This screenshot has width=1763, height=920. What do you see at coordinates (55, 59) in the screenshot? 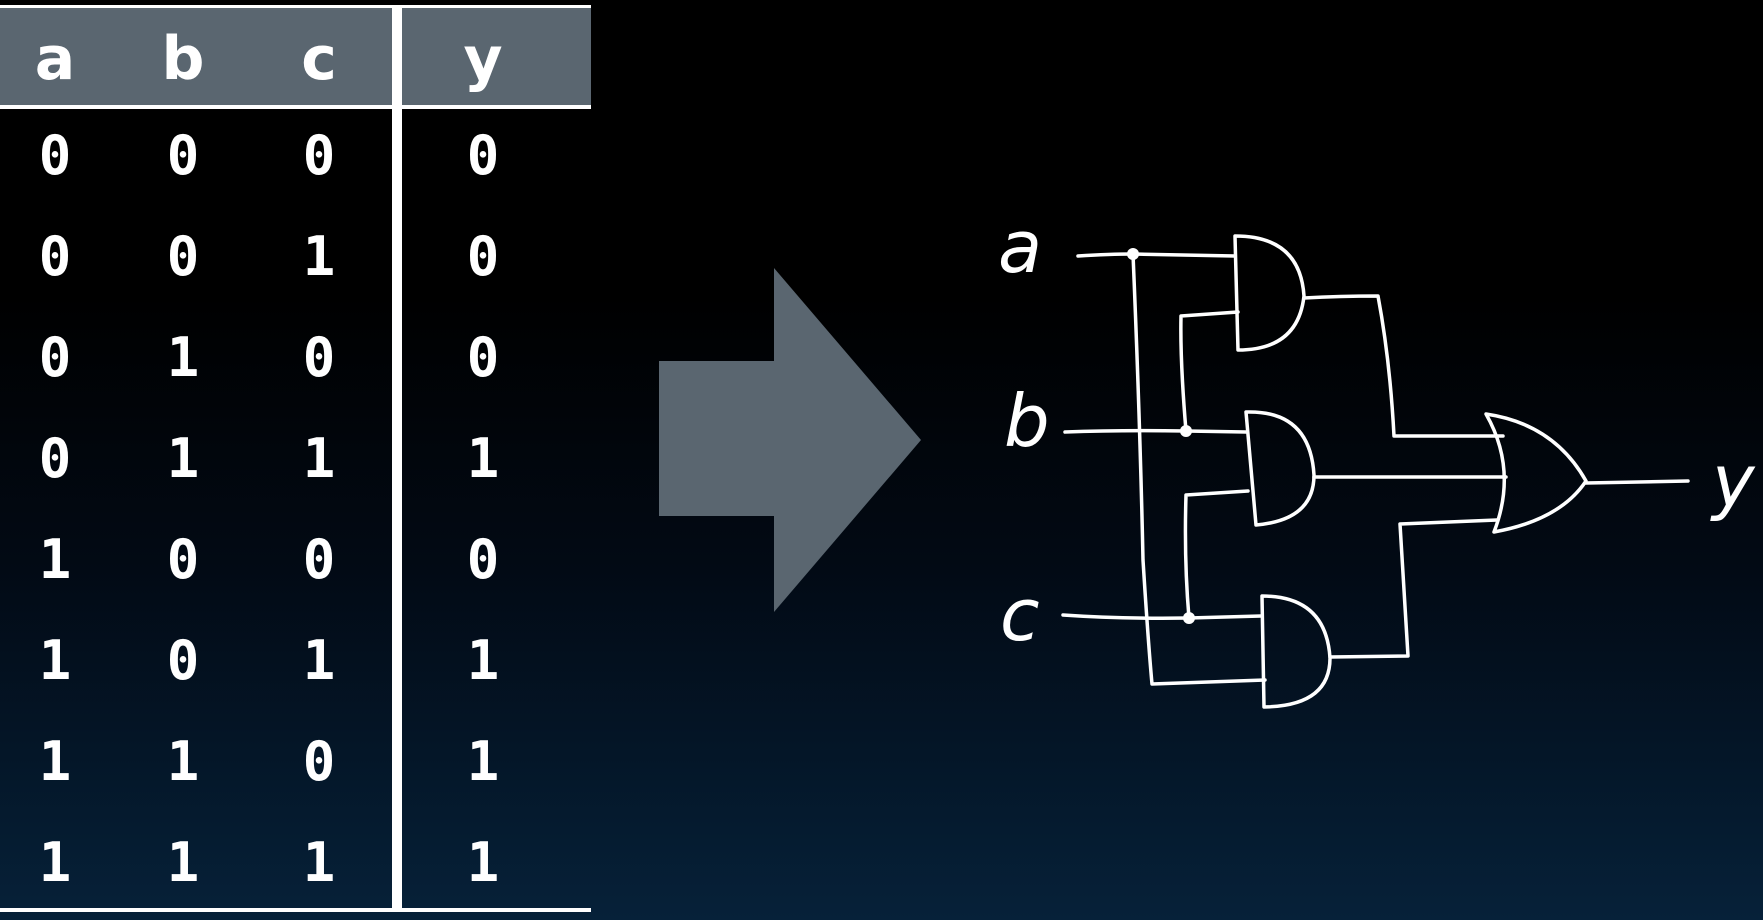
I see `column-header-a: a` at bounding box center [55, 59].